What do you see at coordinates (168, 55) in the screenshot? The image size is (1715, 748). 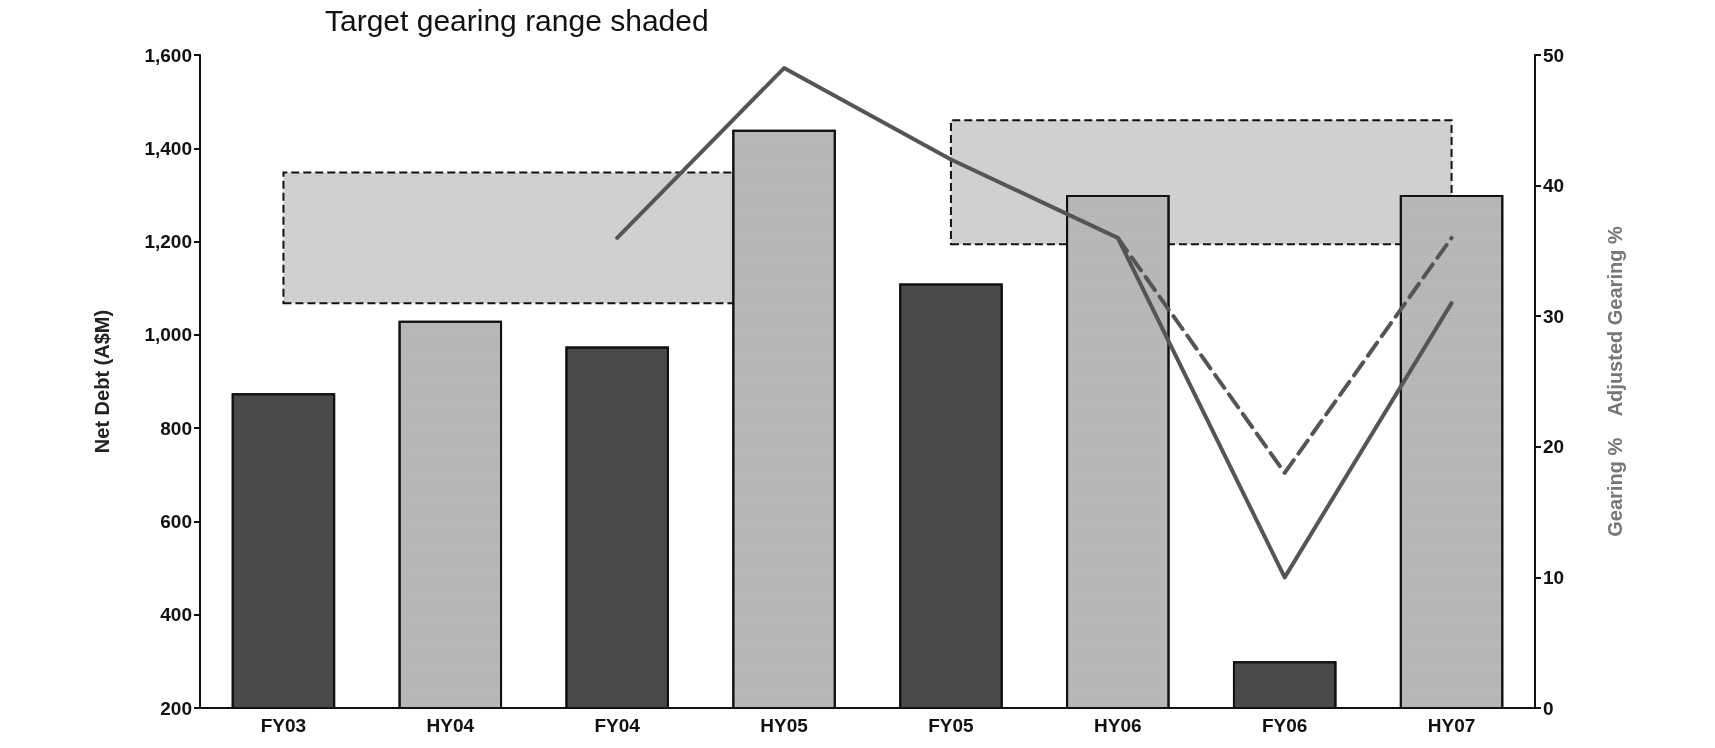 I see `y-tick-label: 1,600` at bounding box center [168, 55].